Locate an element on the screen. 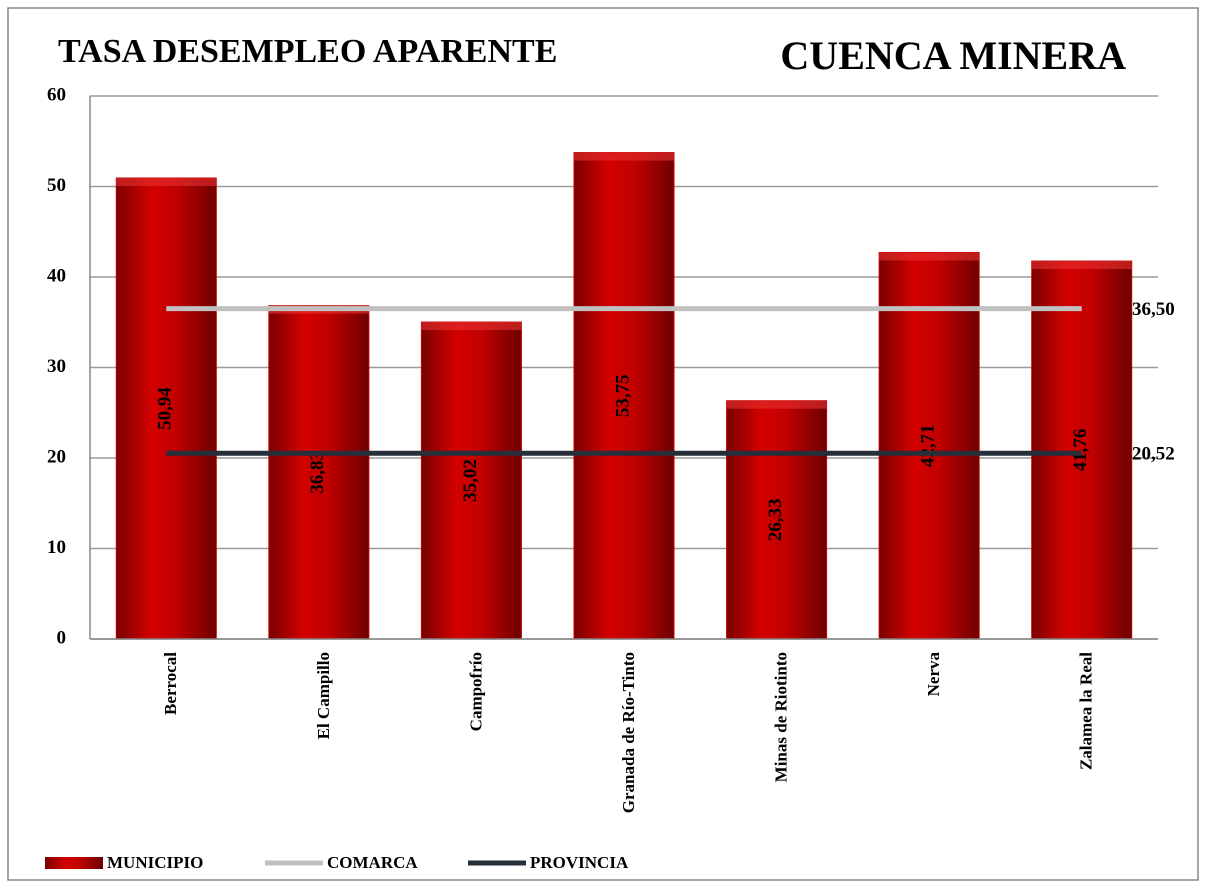 This screenshot has width=1206, height=889. line-label: 36,50 is located at coordinates (1153, 309).